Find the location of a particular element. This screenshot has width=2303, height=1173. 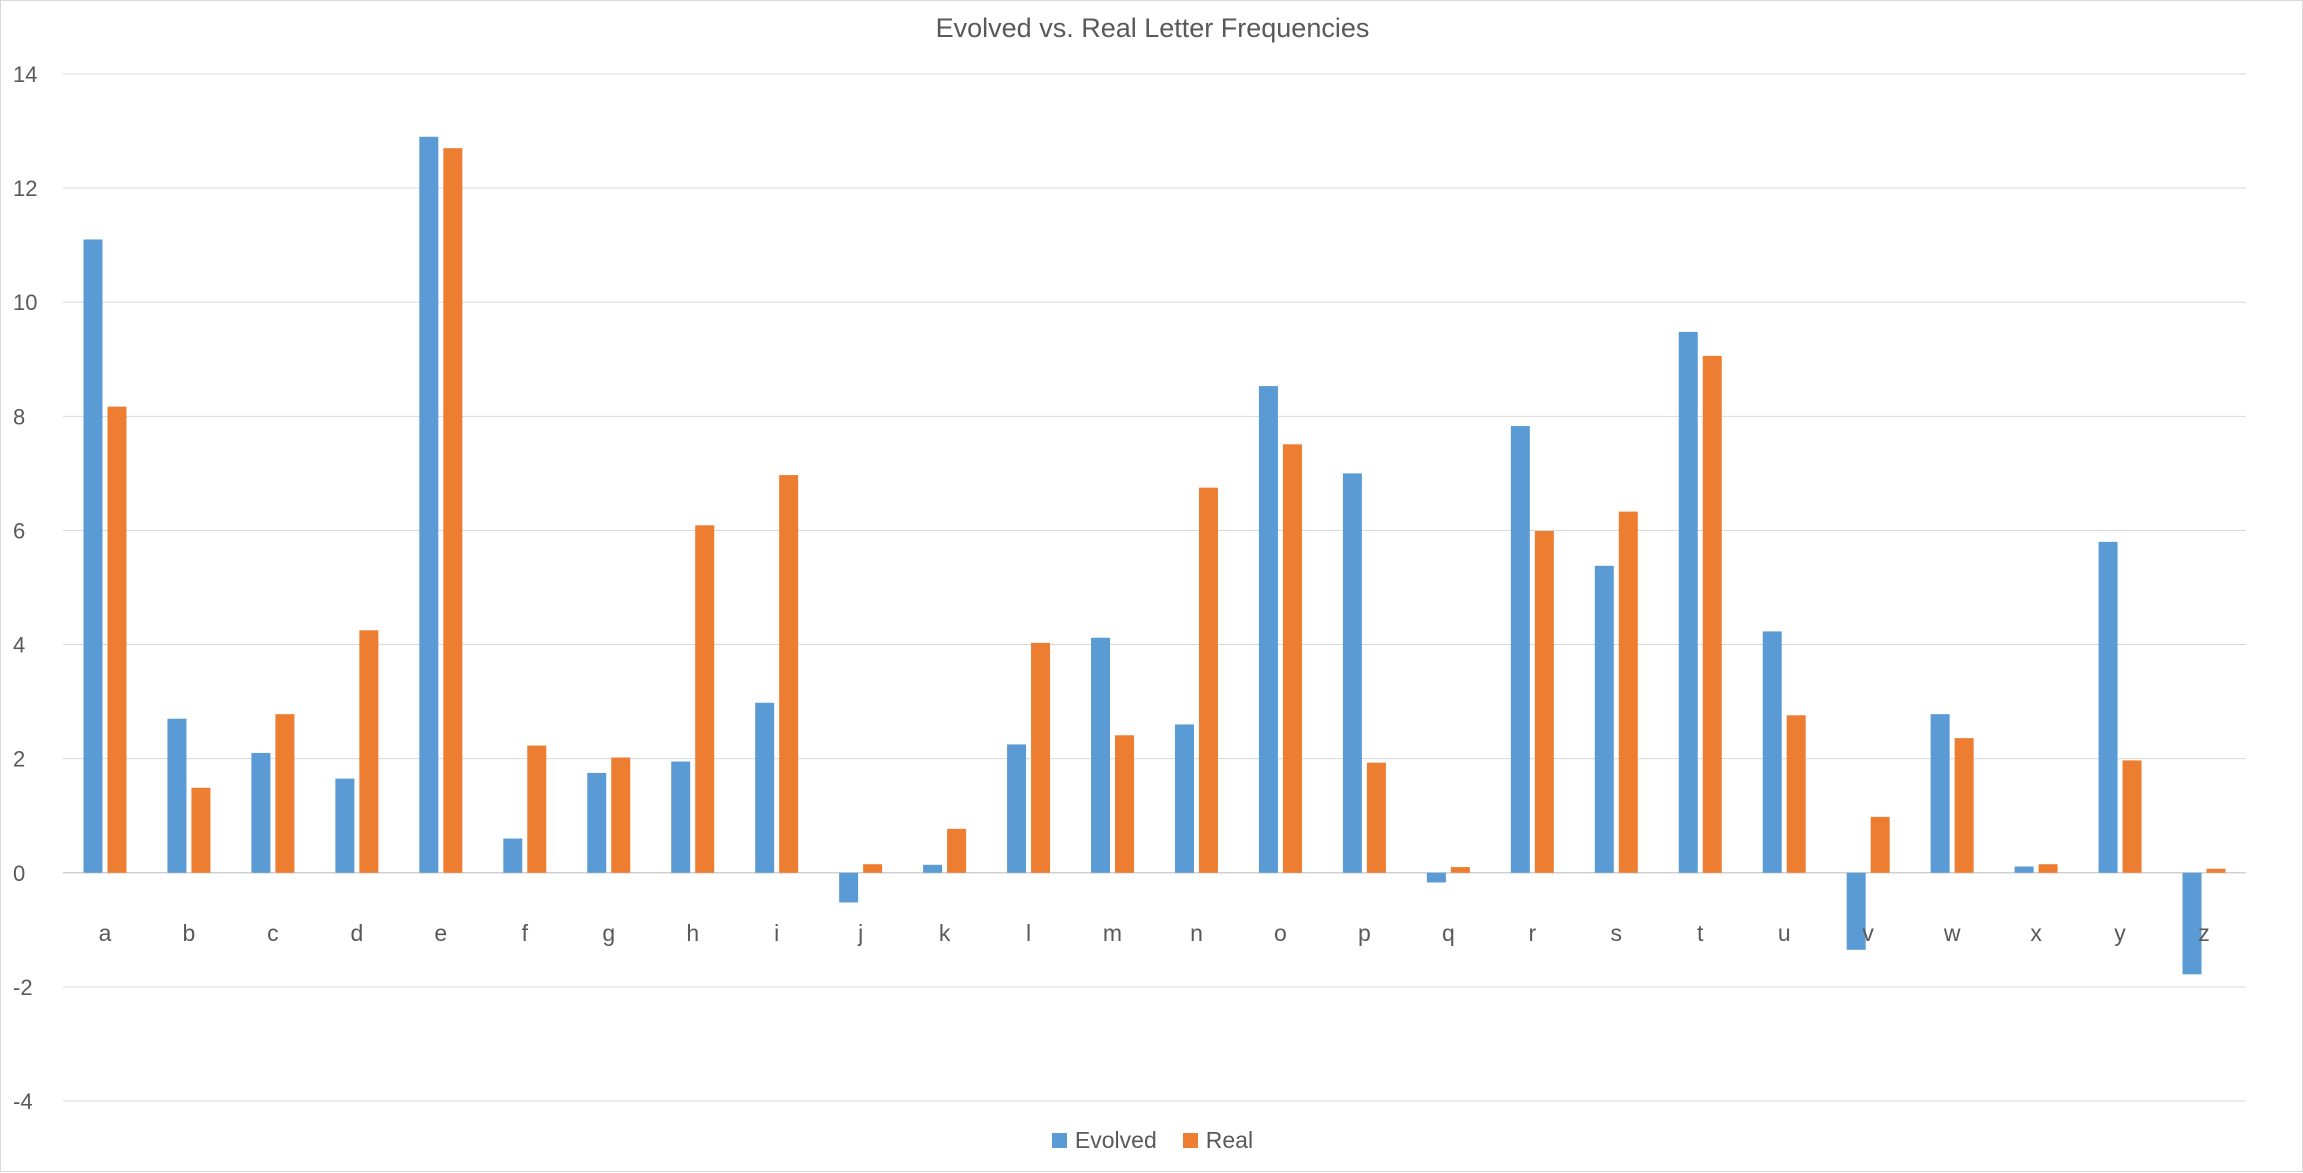

bar-evolved-x is located at coordinates (2024, 869).